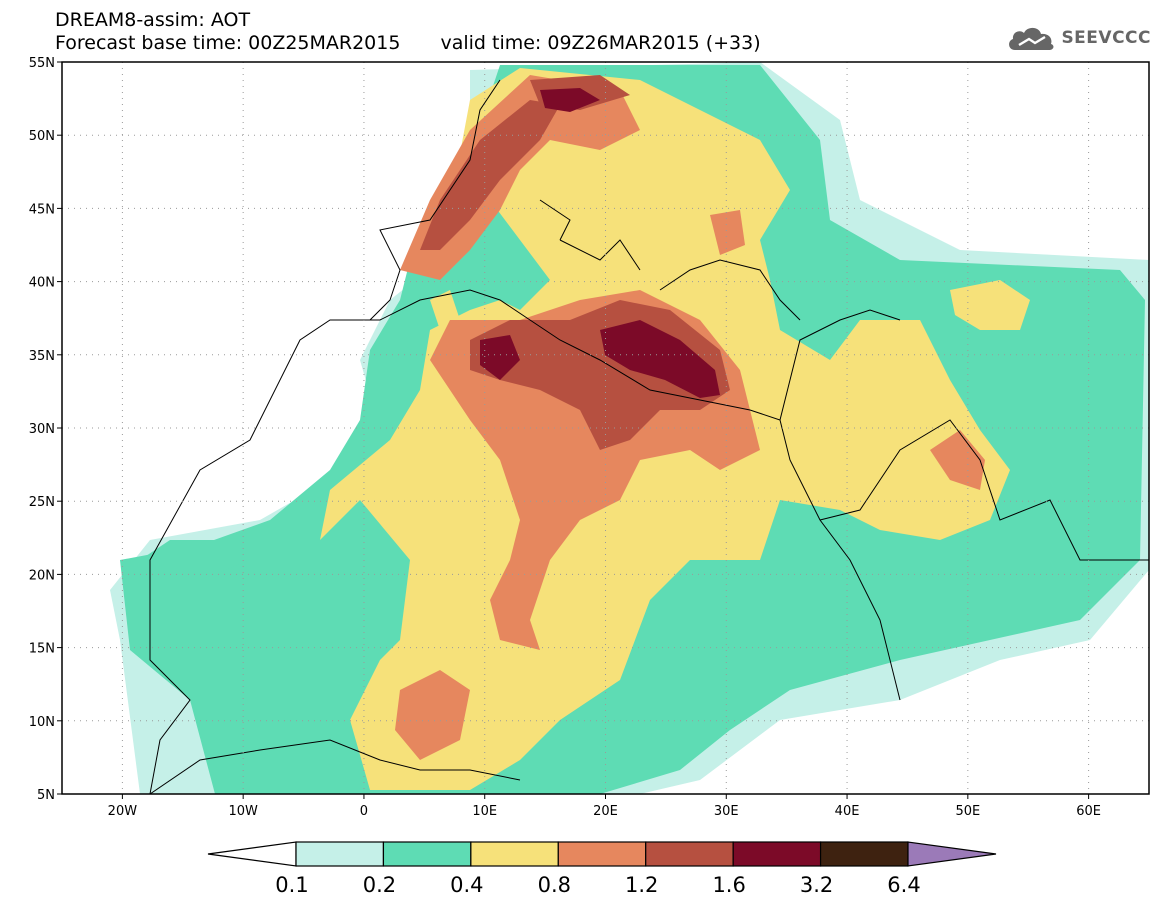  What do you see at coordinates (466, 885) in the screenshot?
I see `colorbar-label: 0.4` at bounding box center [466, 885].